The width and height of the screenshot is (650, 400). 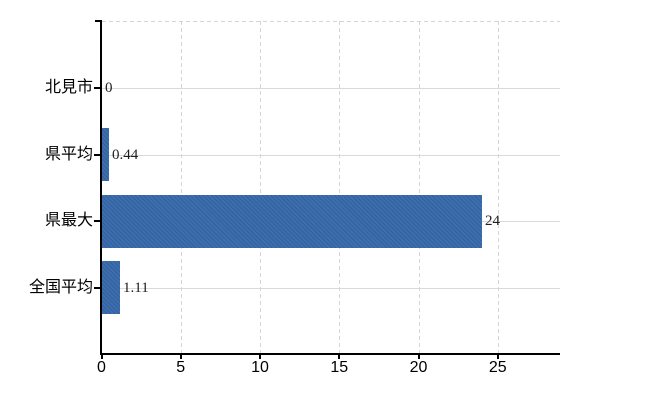 What do you see at coordinates (101, 187) in the screenshot?
I see `y-axis-line` at bounding box center [101, 187].